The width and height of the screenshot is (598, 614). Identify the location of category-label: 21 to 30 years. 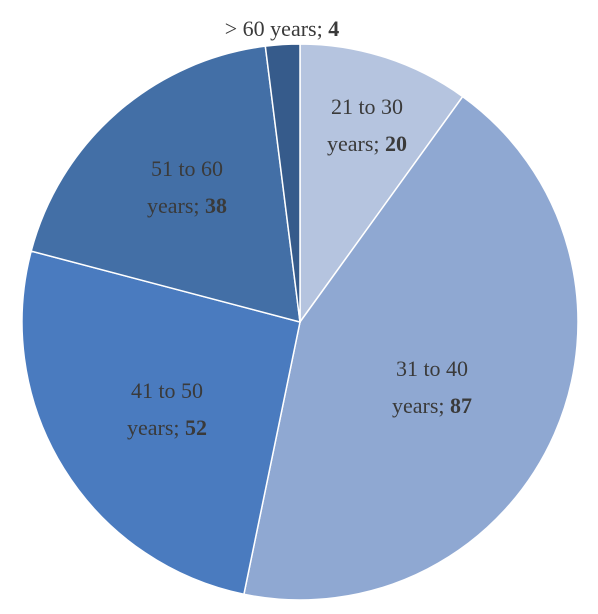
(365, 125).